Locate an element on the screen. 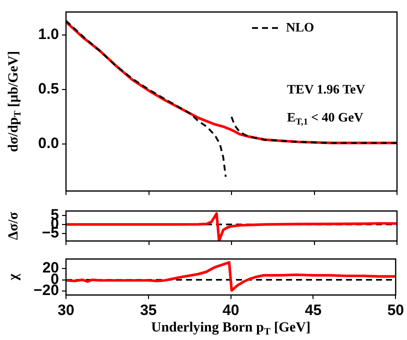  x-tick-label: 35 is located at coordinates (148, 311).